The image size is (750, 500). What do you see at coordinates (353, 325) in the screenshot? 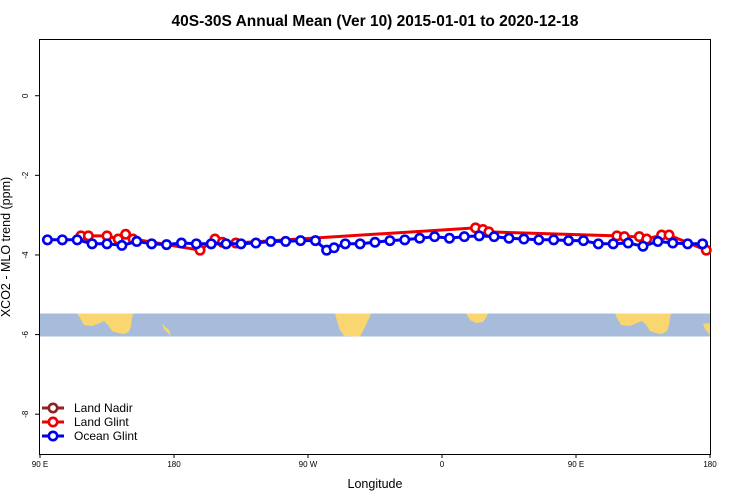
I see `south-america-land` at bounding box center [353, 325].